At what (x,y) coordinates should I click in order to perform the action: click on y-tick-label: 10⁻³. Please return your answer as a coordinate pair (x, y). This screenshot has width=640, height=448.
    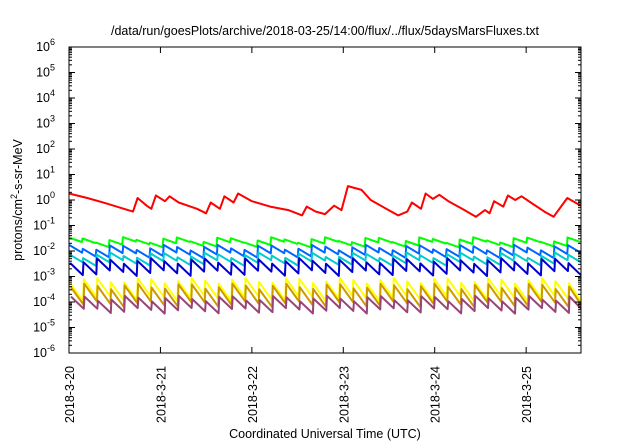
    Looking at the image, I should click on (44, 275).